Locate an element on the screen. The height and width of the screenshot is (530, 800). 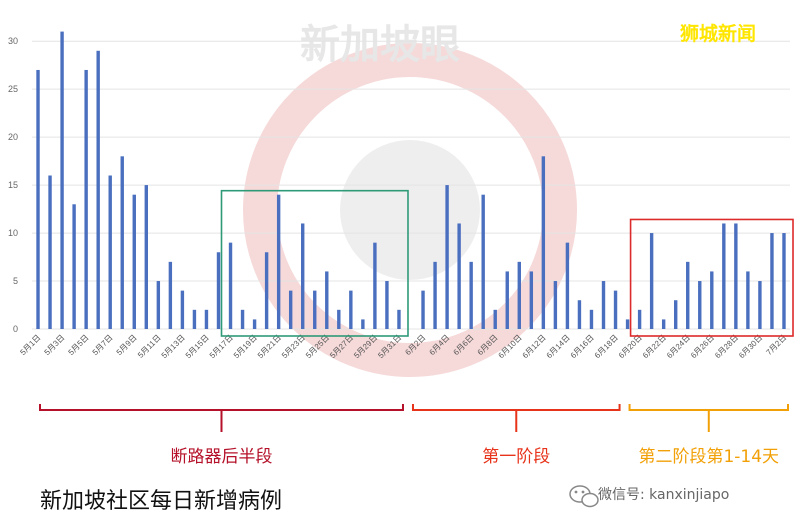
brand-label: 狮城新闻 is located at coordinates (718, 33).